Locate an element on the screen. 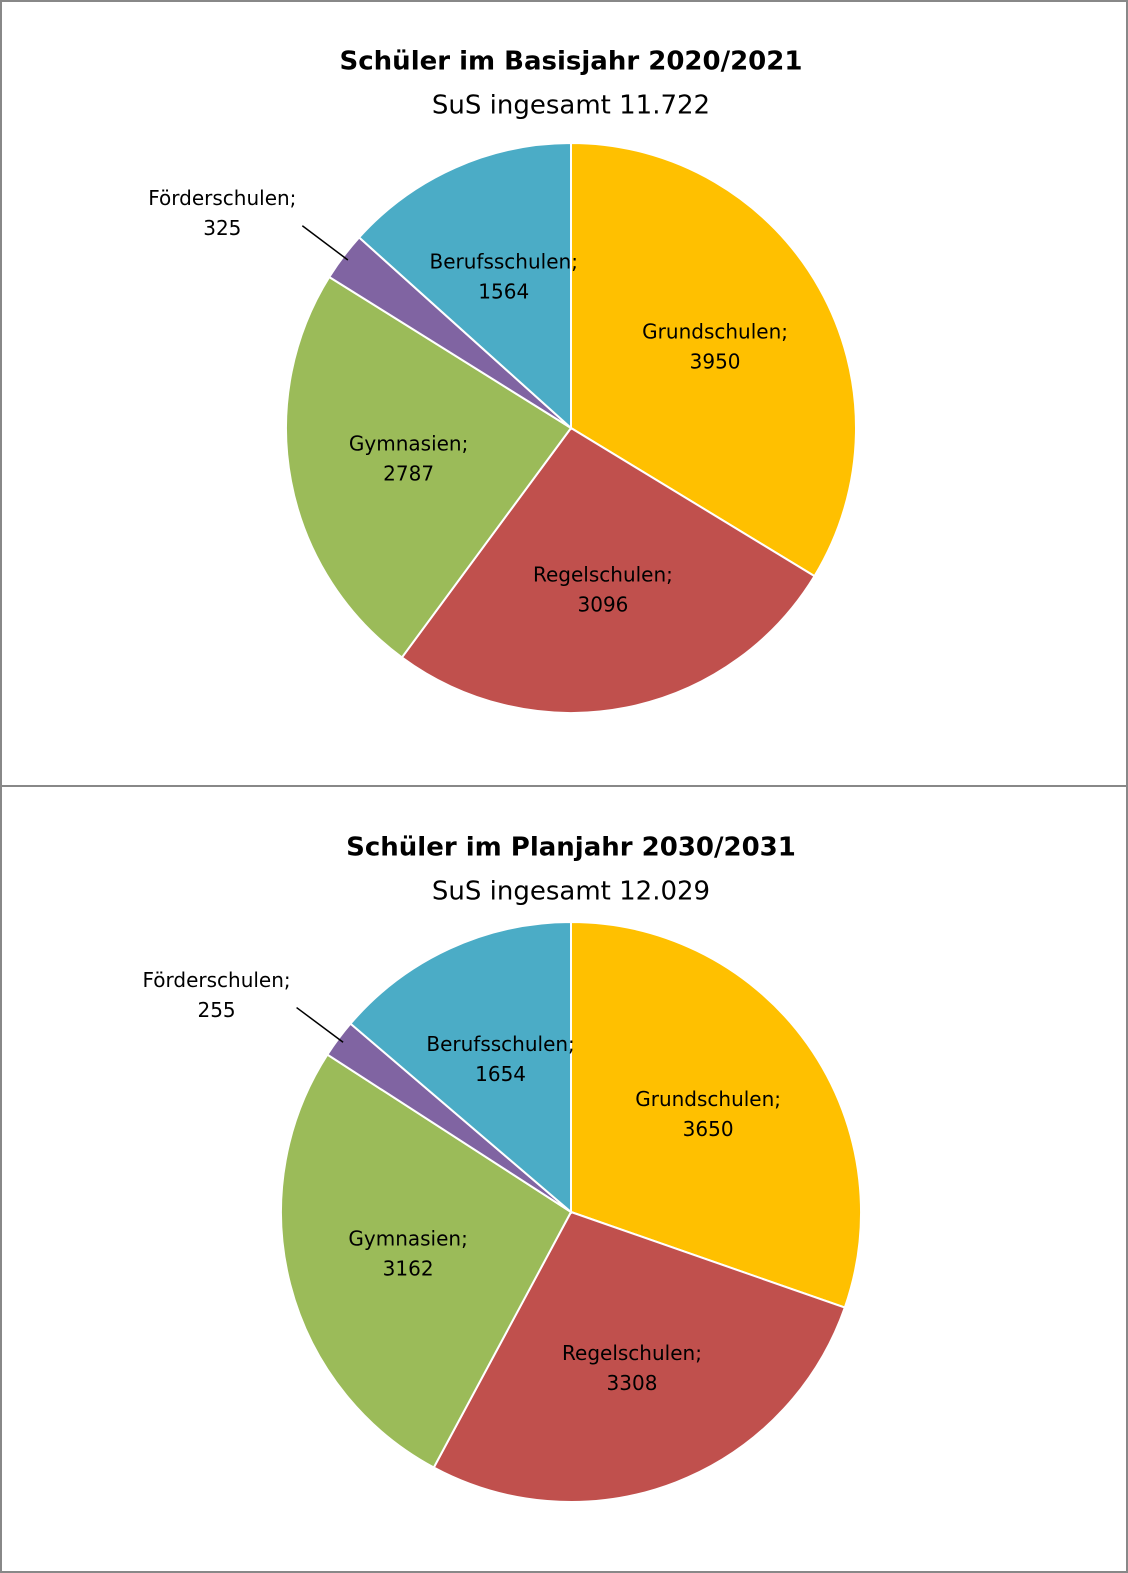 The width and height of the screenshot is (1128, 1573). data-label-value: 3162 is located at coordinates (408, 1268).